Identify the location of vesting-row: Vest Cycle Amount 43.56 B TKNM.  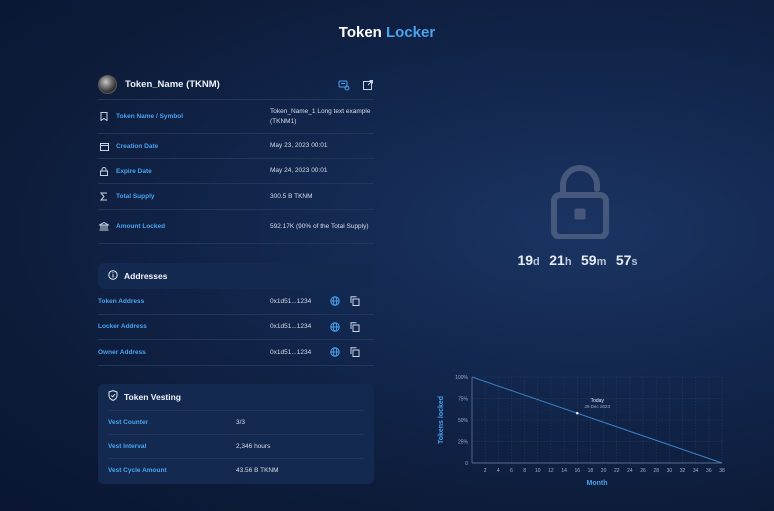
(236, 469).